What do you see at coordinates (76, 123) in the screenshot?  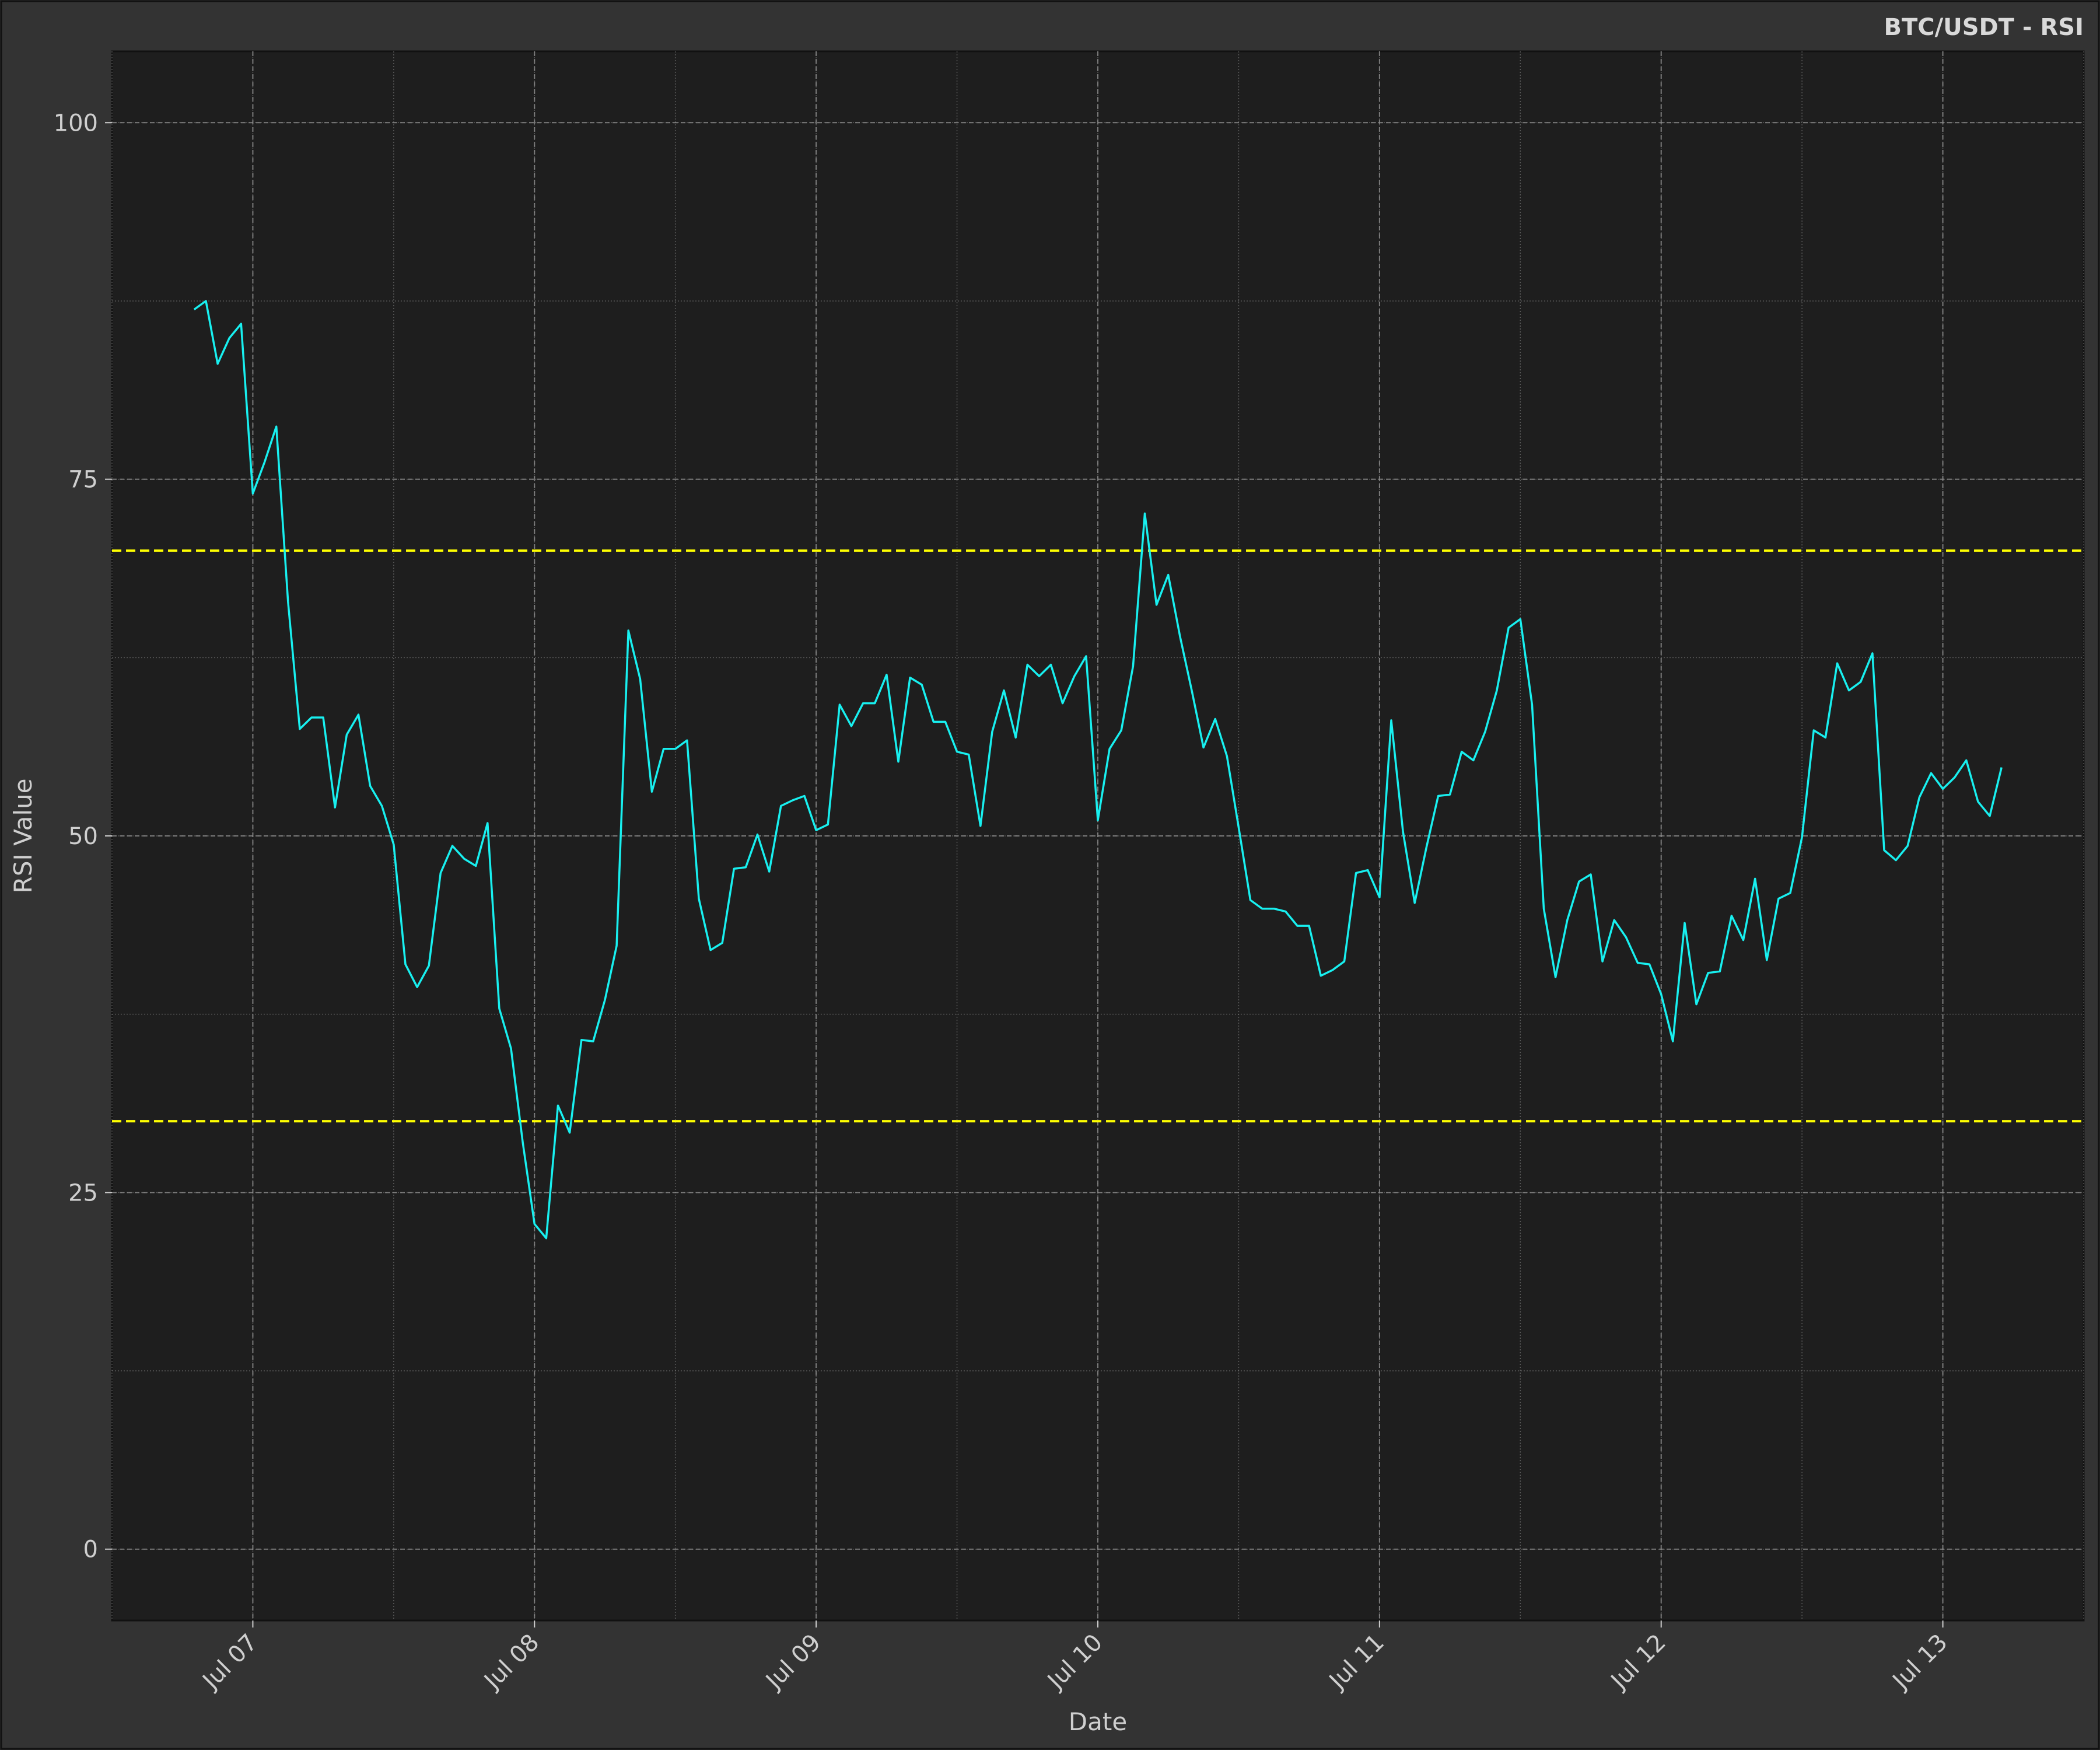 I see `y-tick-label: 100` at bounding box center [76, 123].